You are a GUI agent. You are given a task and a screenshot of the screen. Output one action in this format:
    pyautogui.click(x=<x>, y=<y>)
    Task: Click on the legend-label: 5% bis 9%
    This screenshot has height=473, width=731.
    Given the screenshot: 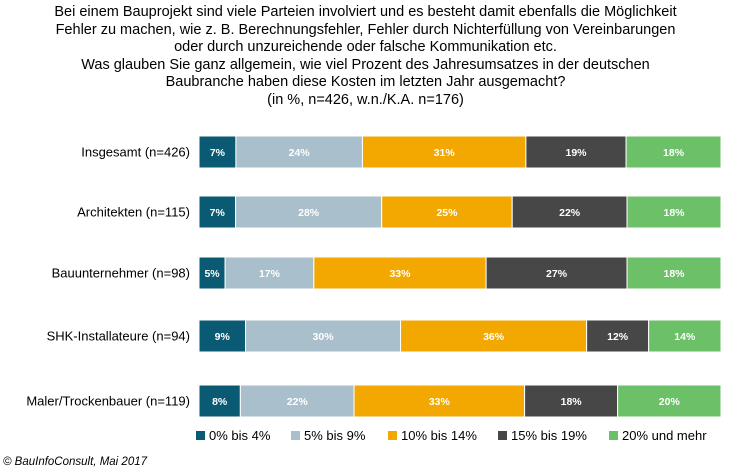 What is the action you would take?
    pyautogui.click(x=335, y=435)
    